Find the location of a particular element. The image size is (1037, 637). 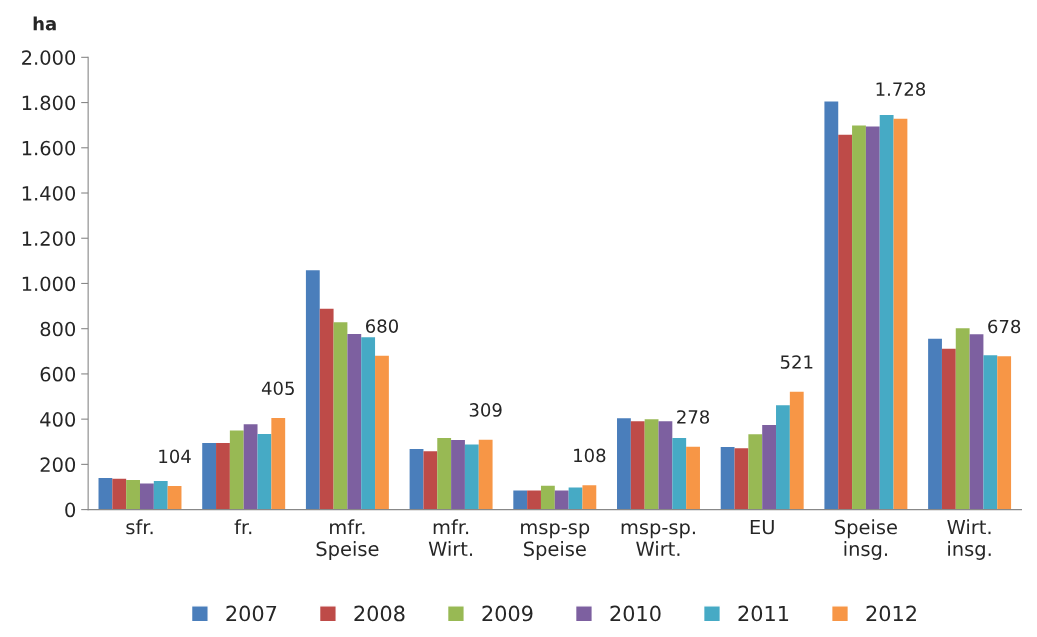

y-tick-label: 1.600 is located at coordinates (49, 148).